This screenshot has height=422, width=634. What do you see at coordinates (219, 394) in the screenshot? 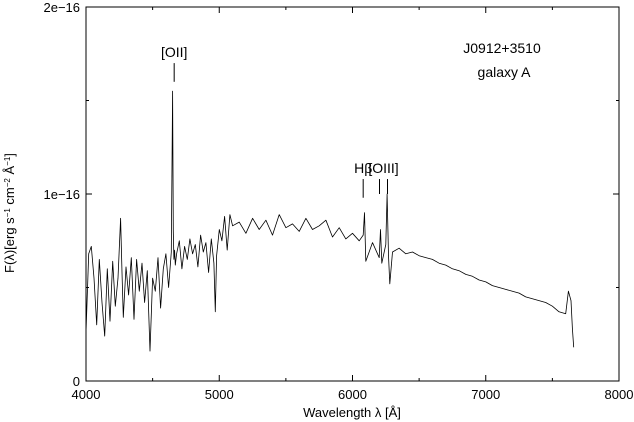
I see `x-tick-label: 5000` at bounding box center [219, 394].